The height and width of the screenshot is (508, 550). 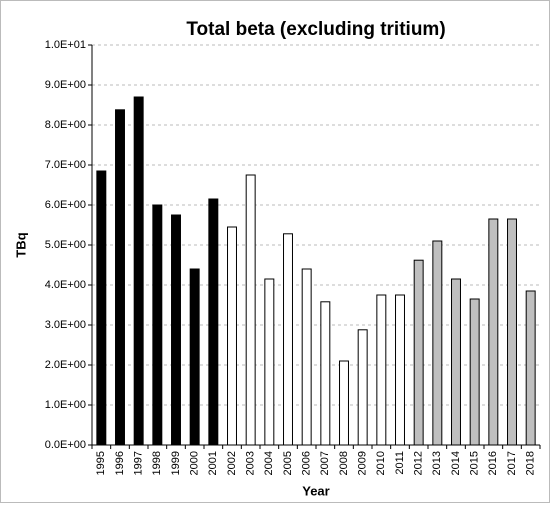 I want to click on x-tick-label: 2016, so click(x=493, y=463).